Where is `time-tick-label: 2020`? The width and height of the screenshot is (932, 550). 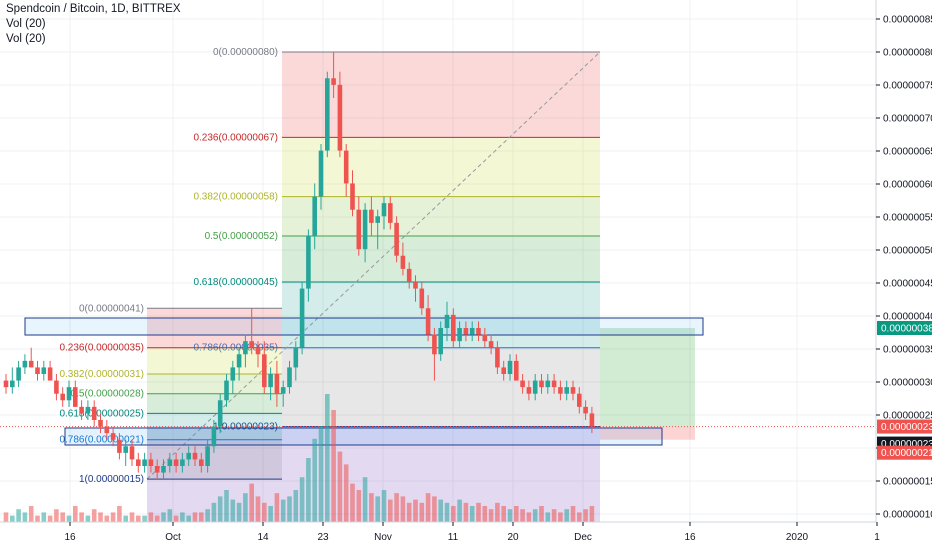
time-tick-label: 2020 is located at coordinates (797, 537).